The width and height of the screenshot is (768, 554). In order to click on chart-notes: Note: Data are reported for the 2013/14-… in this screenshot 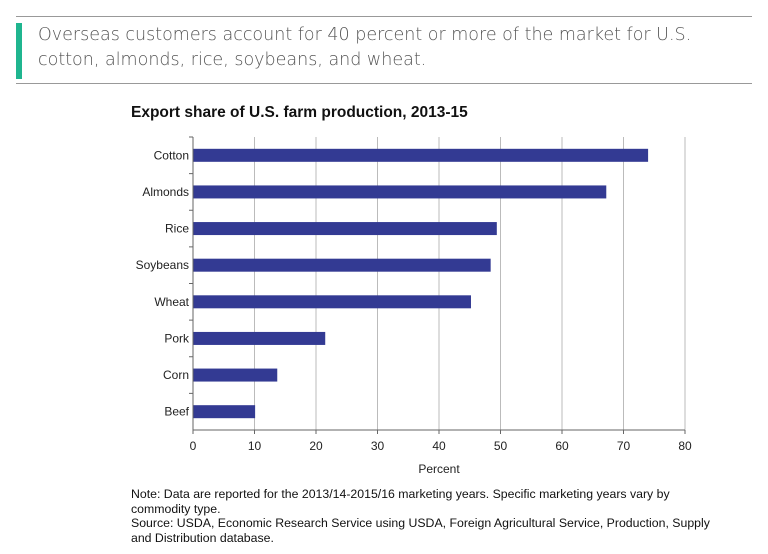, I will do `click(431, 516)`.